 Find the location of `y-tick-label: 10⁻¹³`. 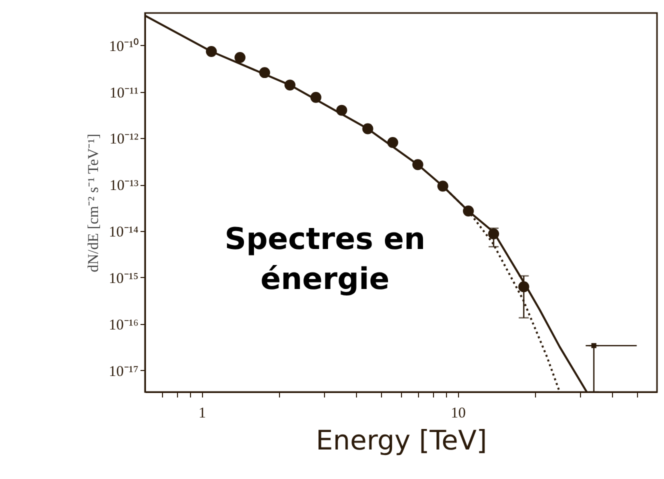

y-tick-label: 10⁻¹³ is located at coordinates (124, 186).